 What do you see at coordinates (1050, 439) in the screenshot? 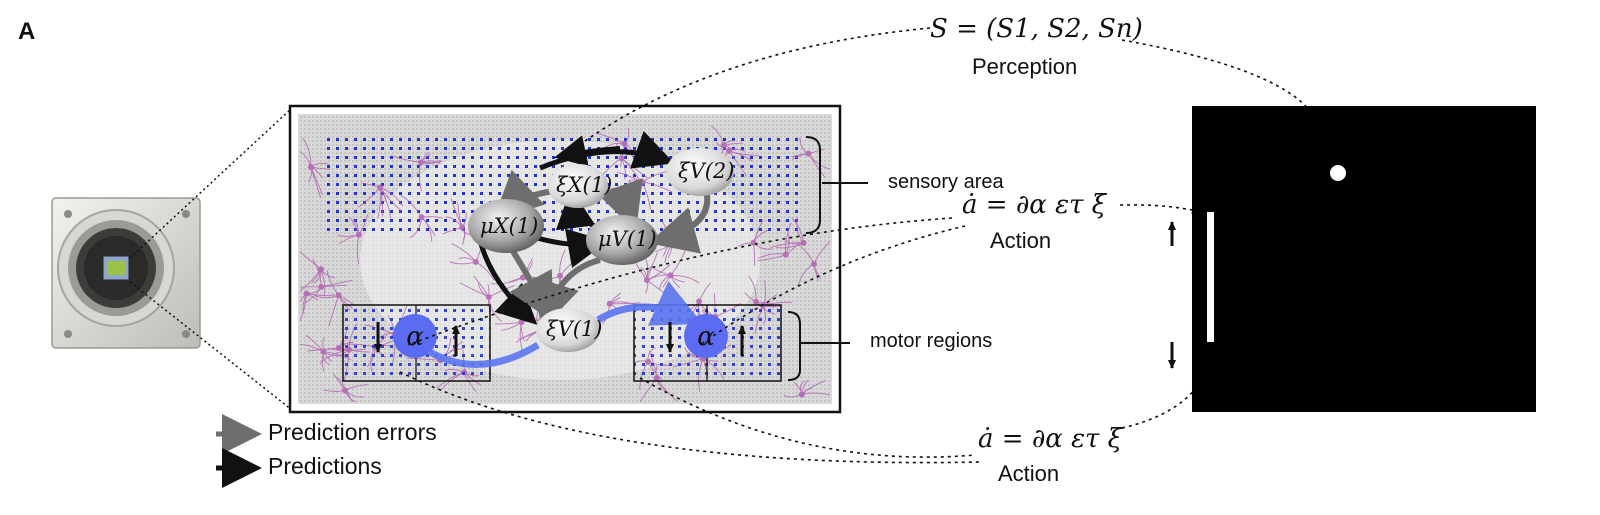
I see `action-formula-bottom: ȧ = ∂α ετ ξ` at bounding box center [1050, 439].